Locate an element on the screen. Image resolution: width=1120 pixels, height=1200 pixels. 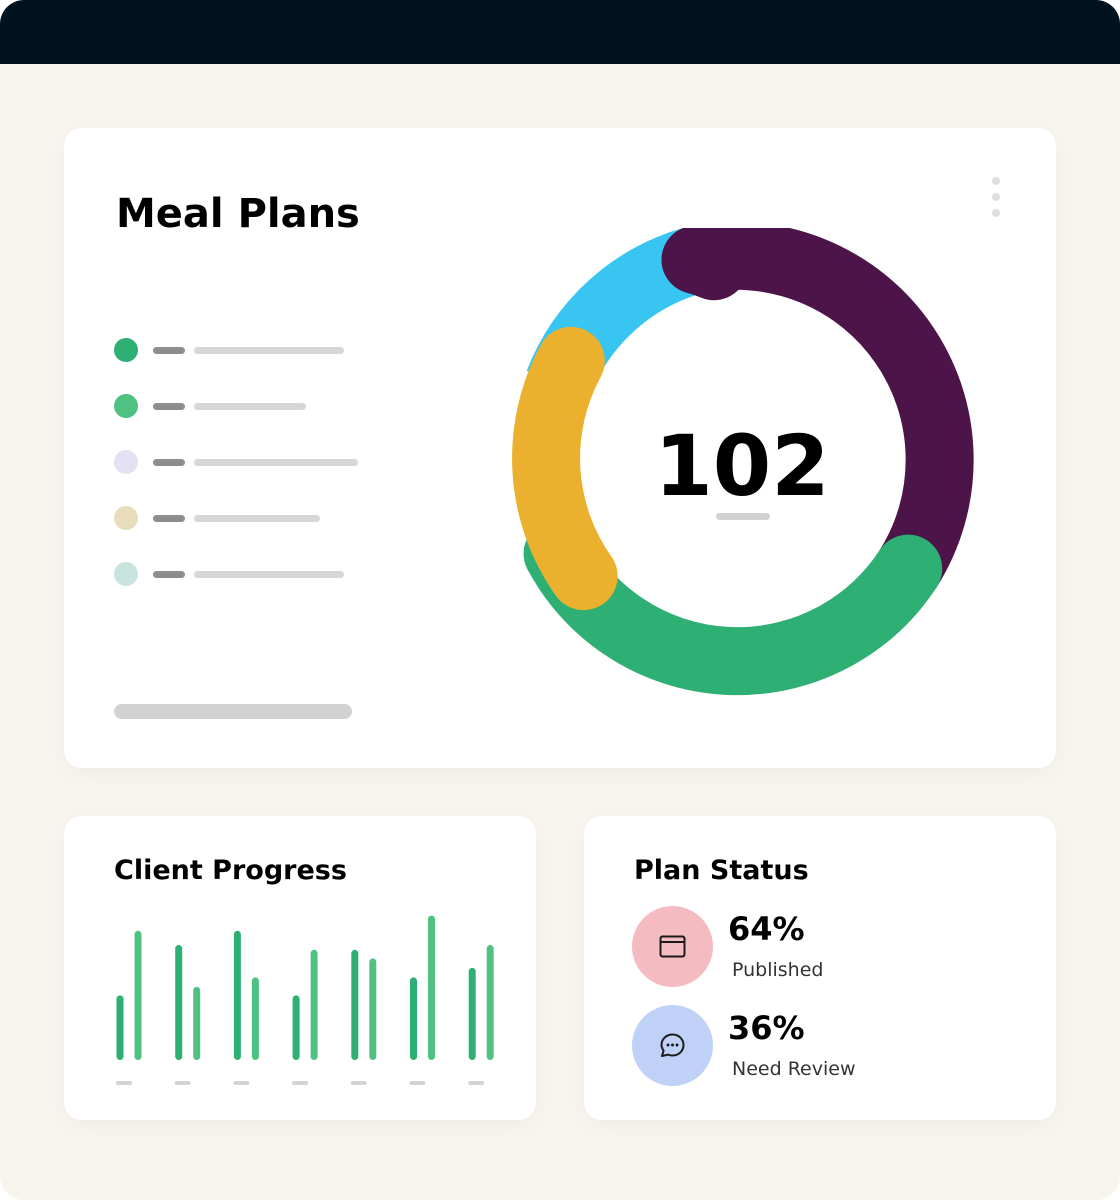
client-progress-title: Client Progress is located at coordinates (230, 870).